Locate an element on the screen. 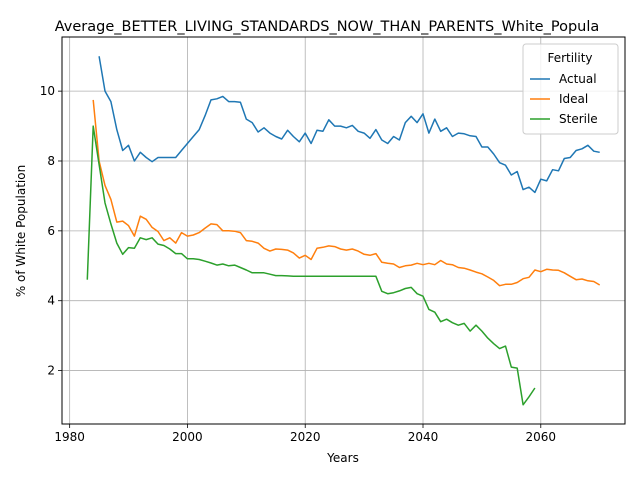 The height and width of the screenshot is (484, 640). legend: Fertility Actual Ideal Sterile is located at coordinates (570, 89).